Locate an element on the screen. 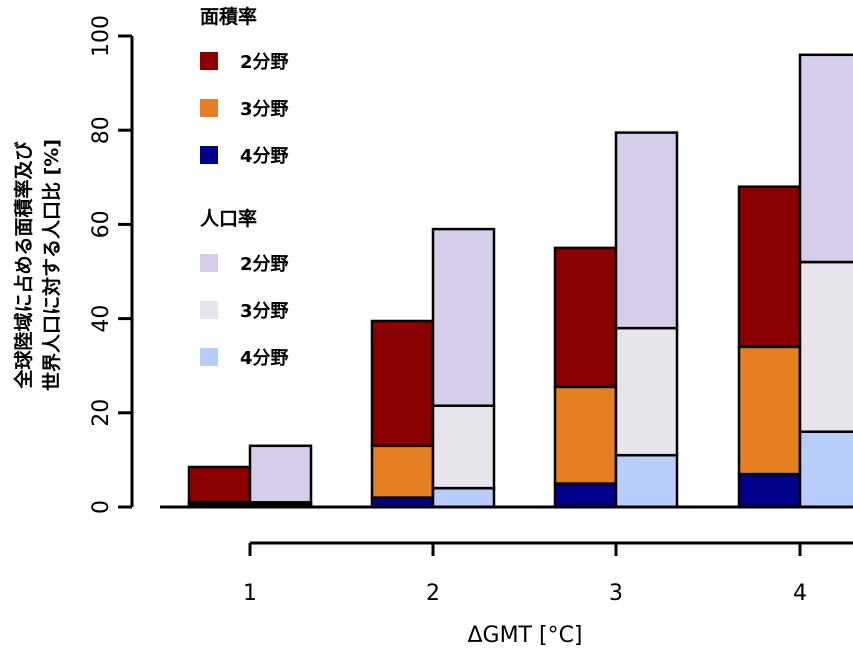  bar-population-3分野-gmt-4 is located at coordinates (825, 346).